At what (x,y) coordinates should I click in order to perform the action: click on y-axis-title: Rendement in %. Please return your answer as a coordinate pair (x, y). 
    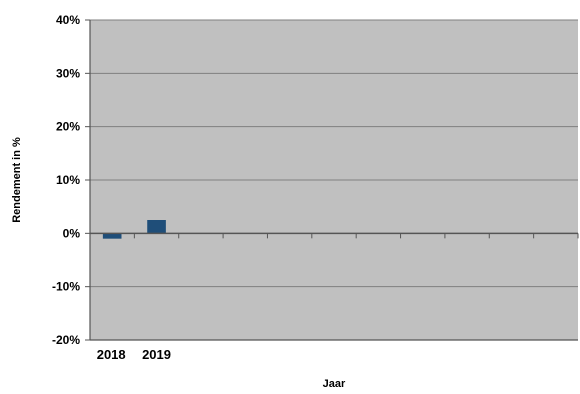
    Looking at the image, I should click on (17, 180).